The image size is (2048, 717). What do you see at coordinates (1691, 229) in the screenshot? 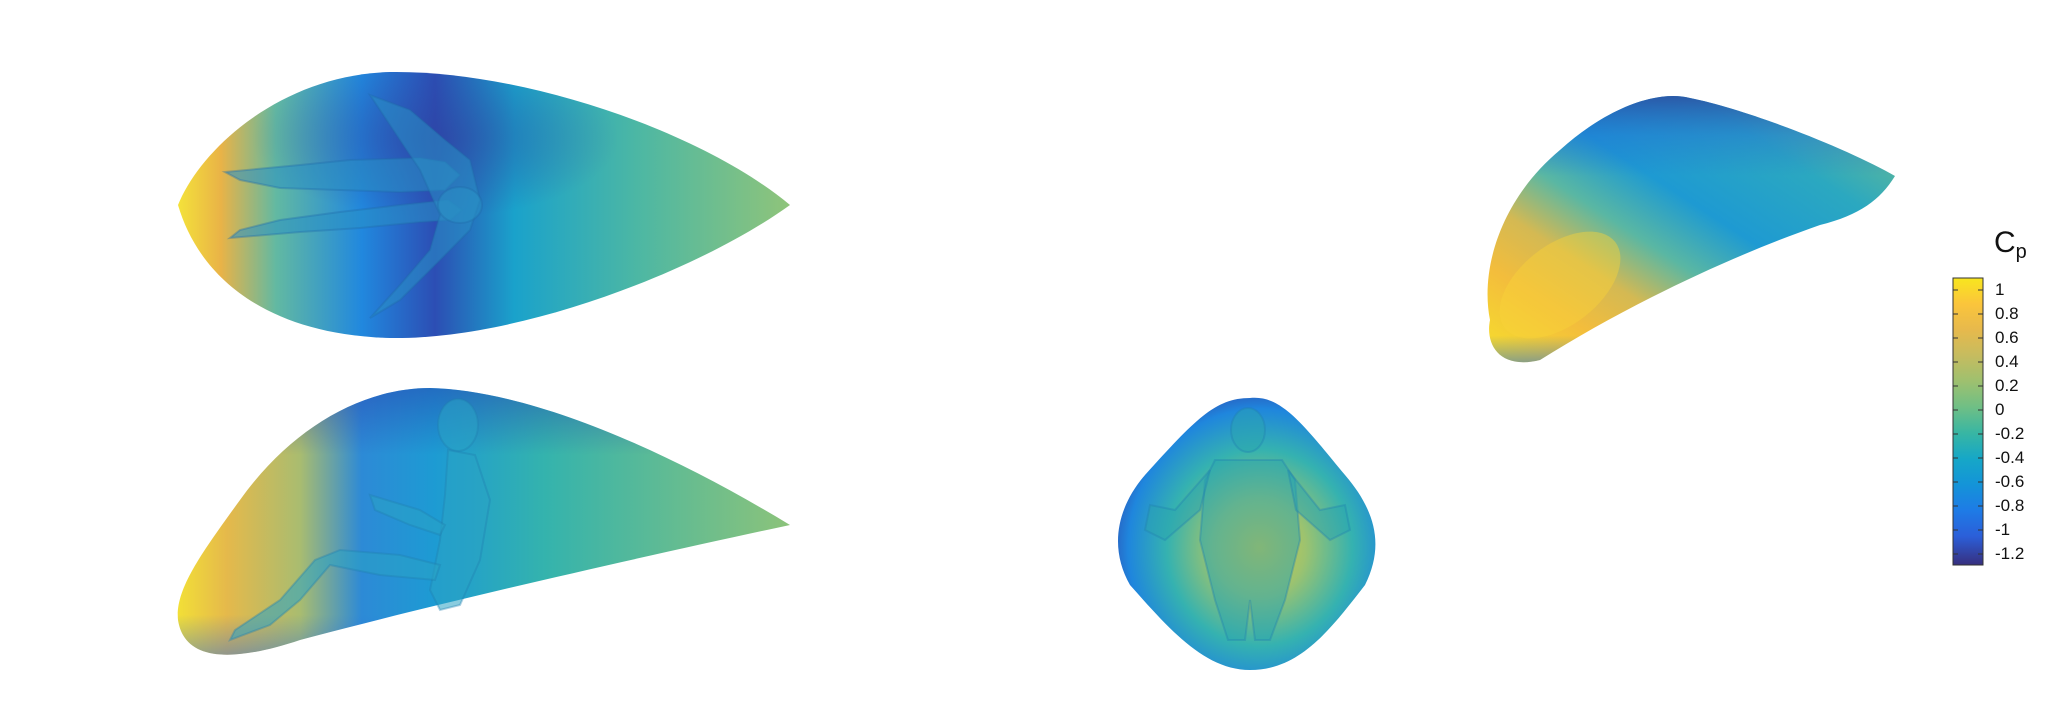
I see `body-iso-view` at bounding box center [1691, 229].